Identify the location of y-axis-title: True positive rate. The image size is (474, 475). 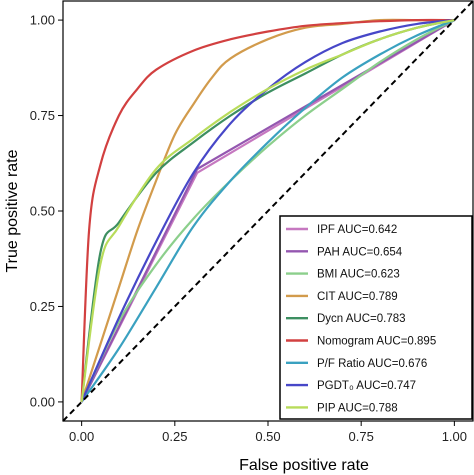
(12, 210).